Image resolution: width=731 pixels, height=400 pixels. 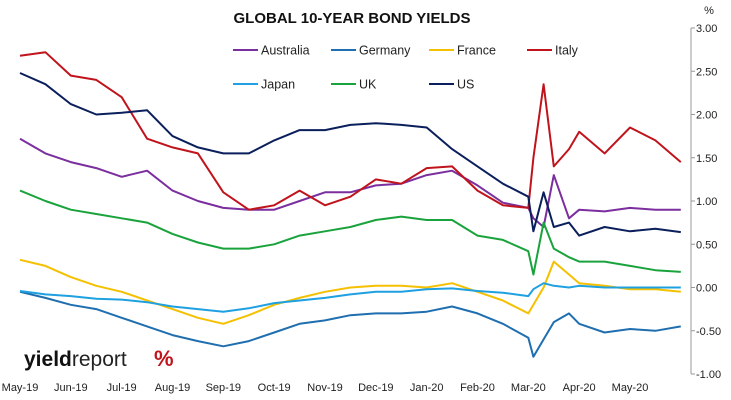 I want to click on y-tick-label: 3.00, so click(x=706, y=29).